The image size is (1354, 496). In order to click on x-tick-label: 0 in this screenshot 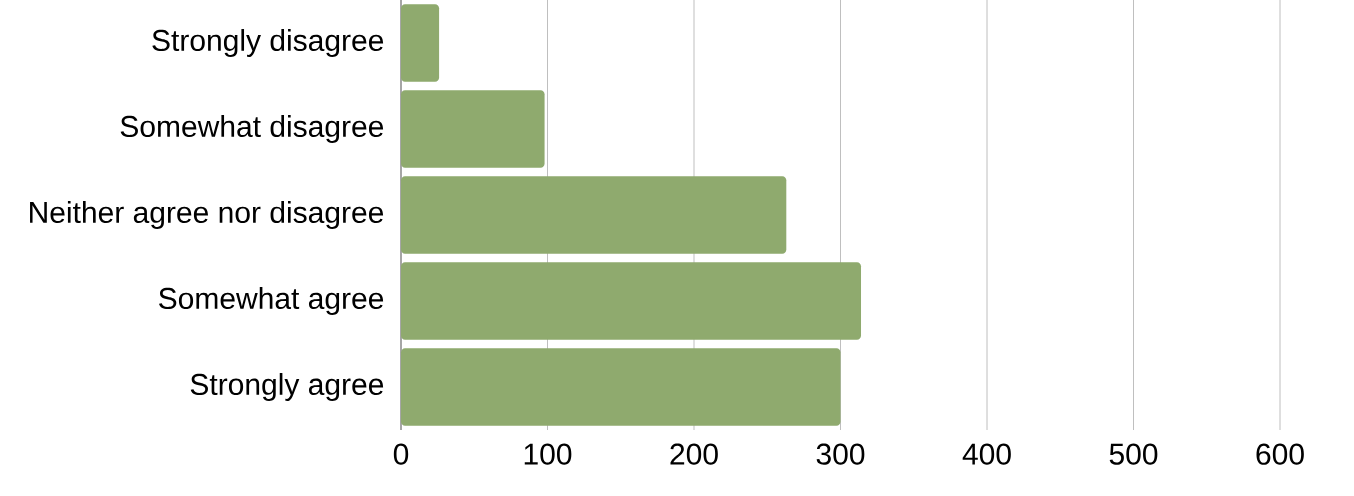, I will do `click(401, 454)`.